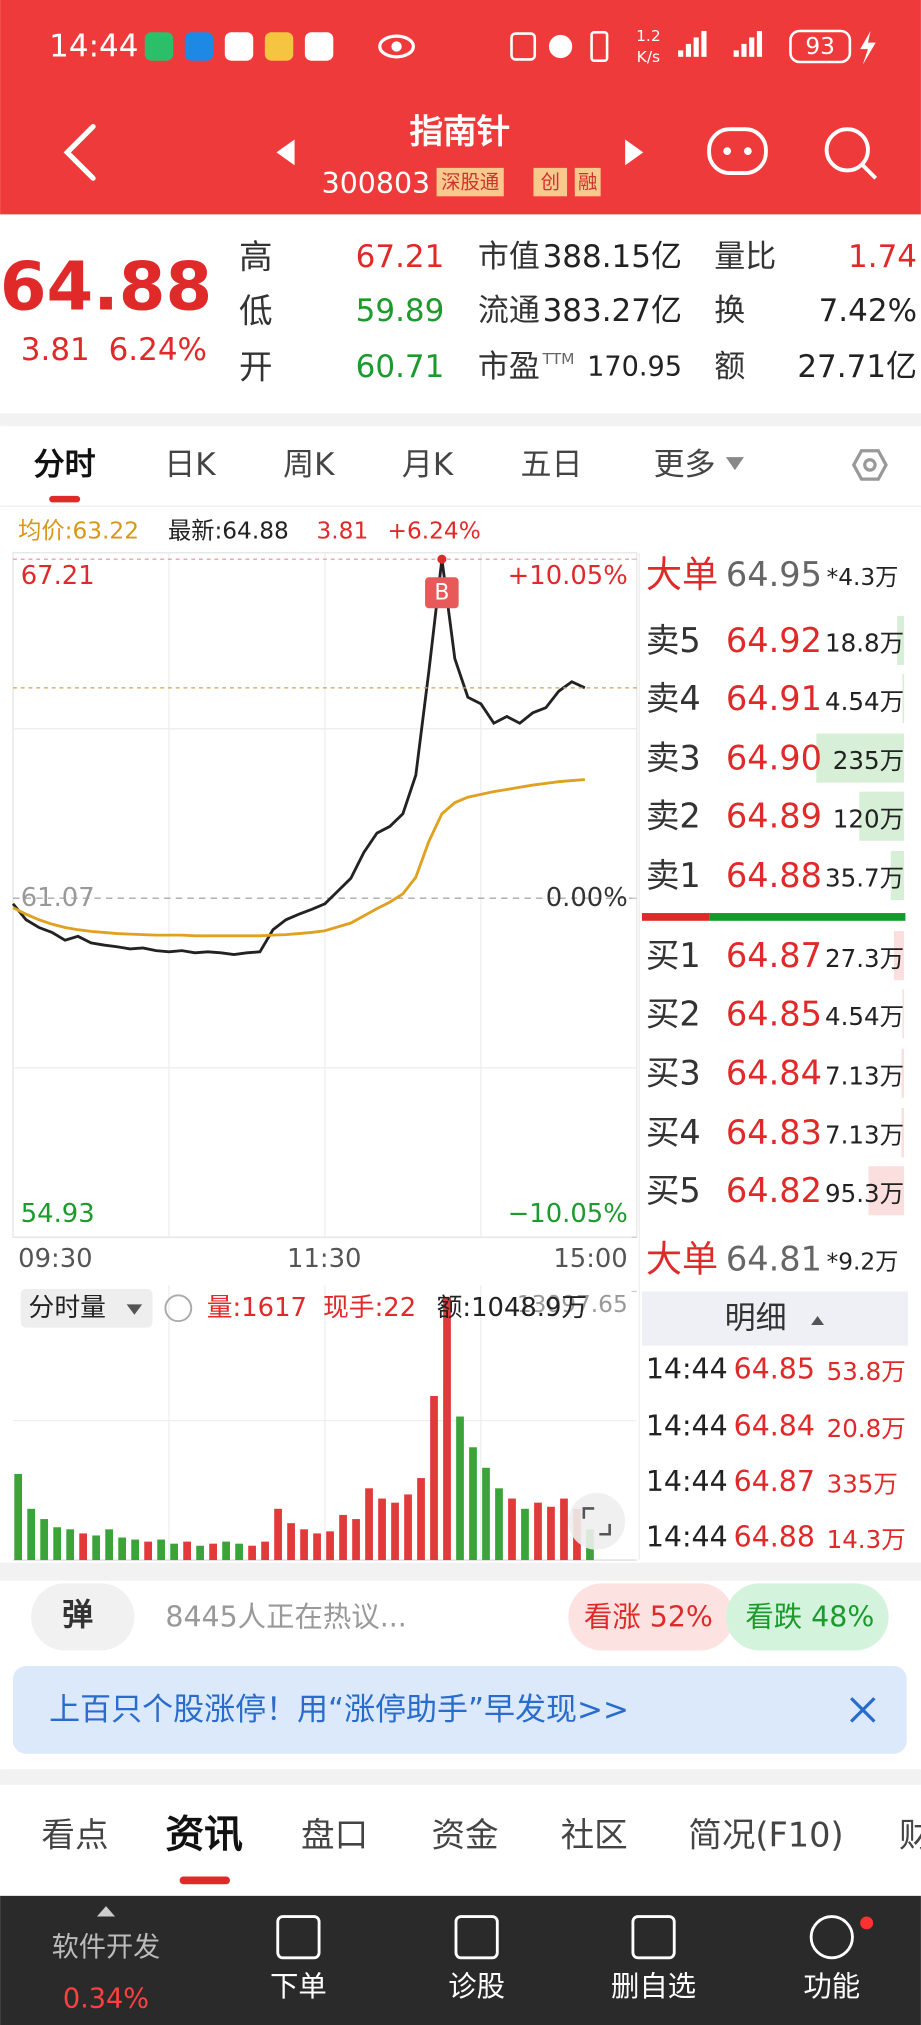 The height and width of the screenshot is (2025, 921). I want to click on robot-icon, so click(737, 151).